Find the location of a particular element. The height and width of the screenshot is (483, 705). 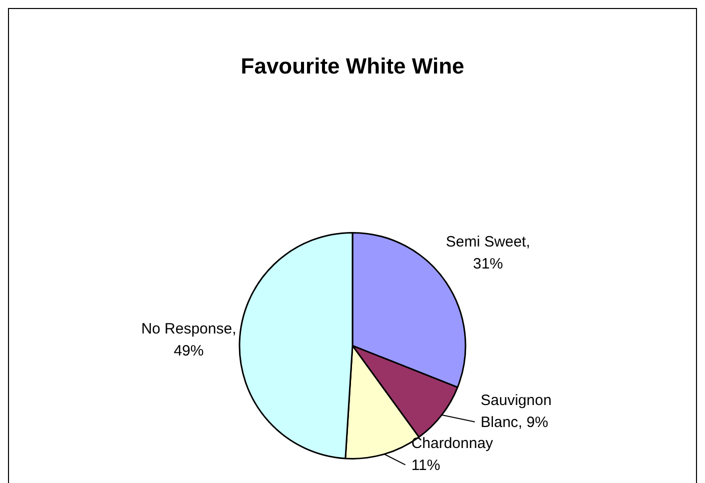

data-label: 11% is located at coordinates (425, 465).